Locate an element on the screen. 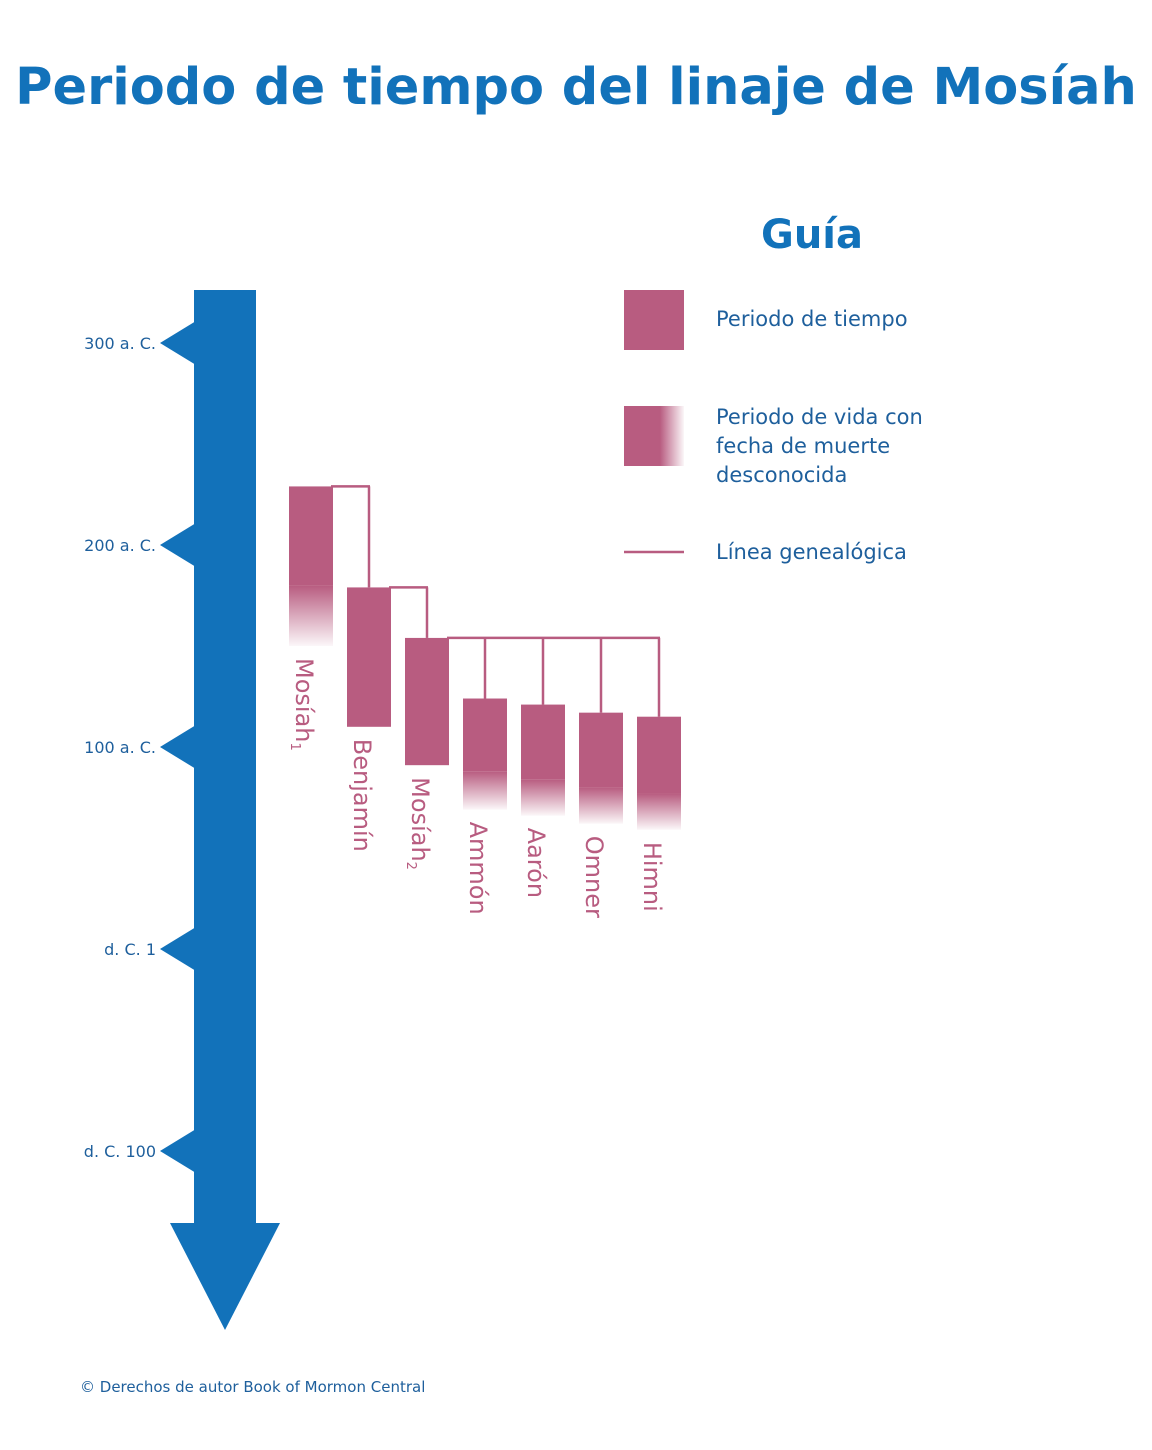 Image resolution: width=1152 pixels, height=1450 pixels. legend-title: Guía is located at coordinates (812, 235).